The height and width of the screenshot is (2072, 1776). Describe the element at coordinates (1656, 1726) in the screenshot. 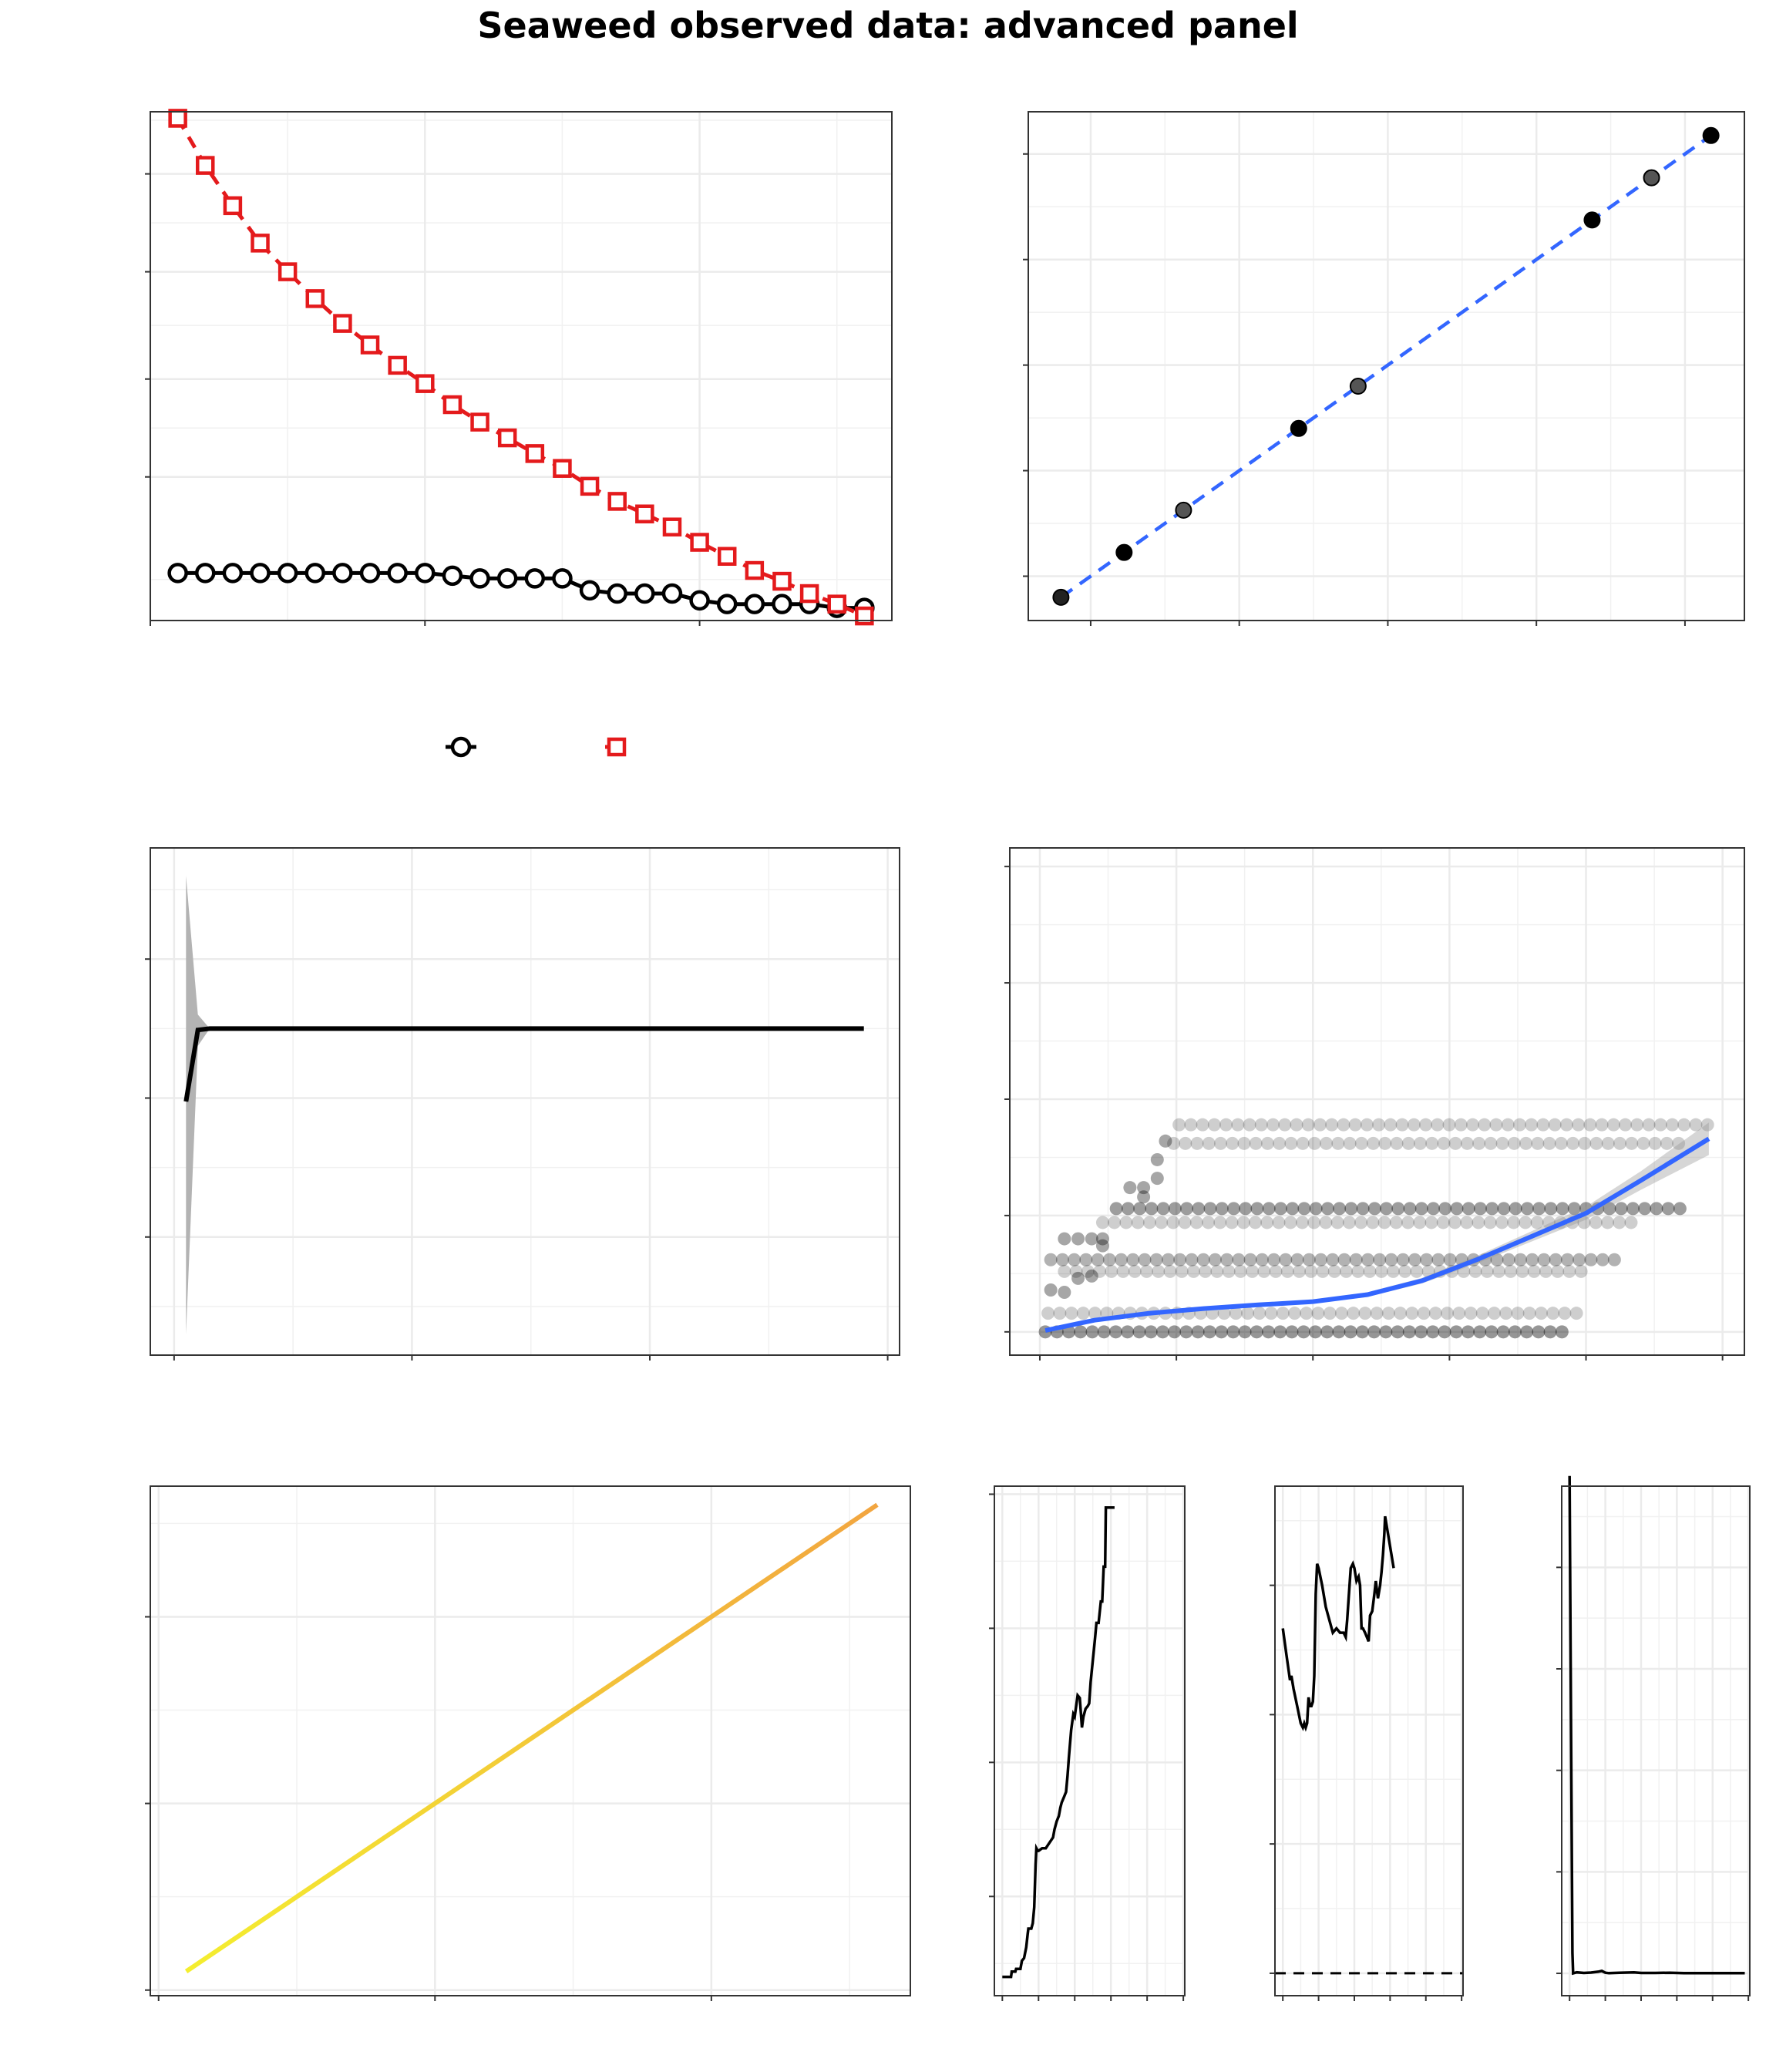

I see `function-line` at that location.